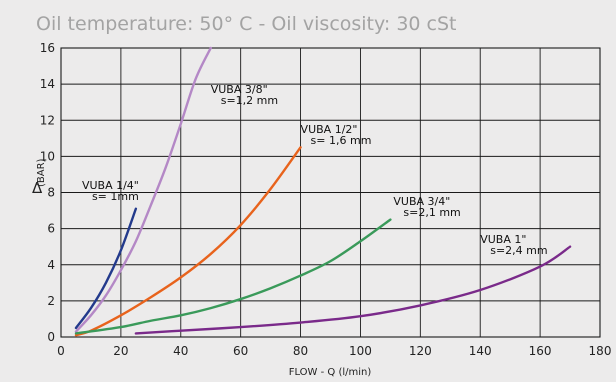 This screenshot has height=382, width=616. What do you see at coordinates (341, 140) in the screenshot?
I see `annotation-subtitle-2: s= 1,6 mm` at bounding box center [341, 140].